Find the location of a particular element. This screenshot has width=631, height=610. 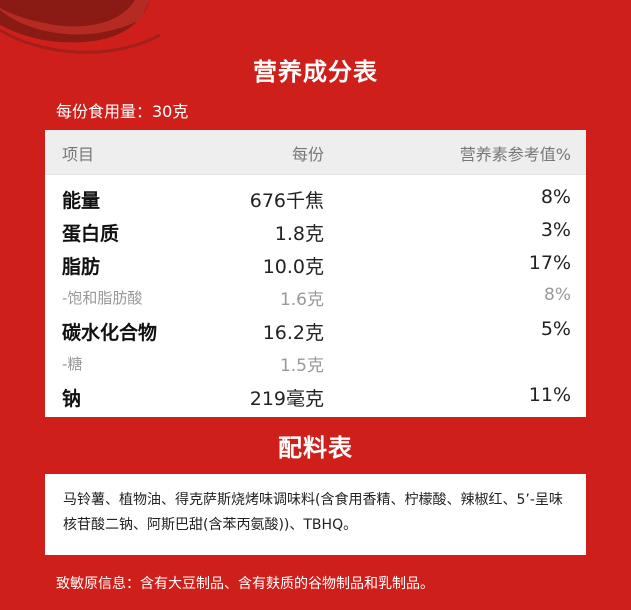

table-row: -饱和脂肪酸 1.6克 8% is located at coordinates (315, 297).